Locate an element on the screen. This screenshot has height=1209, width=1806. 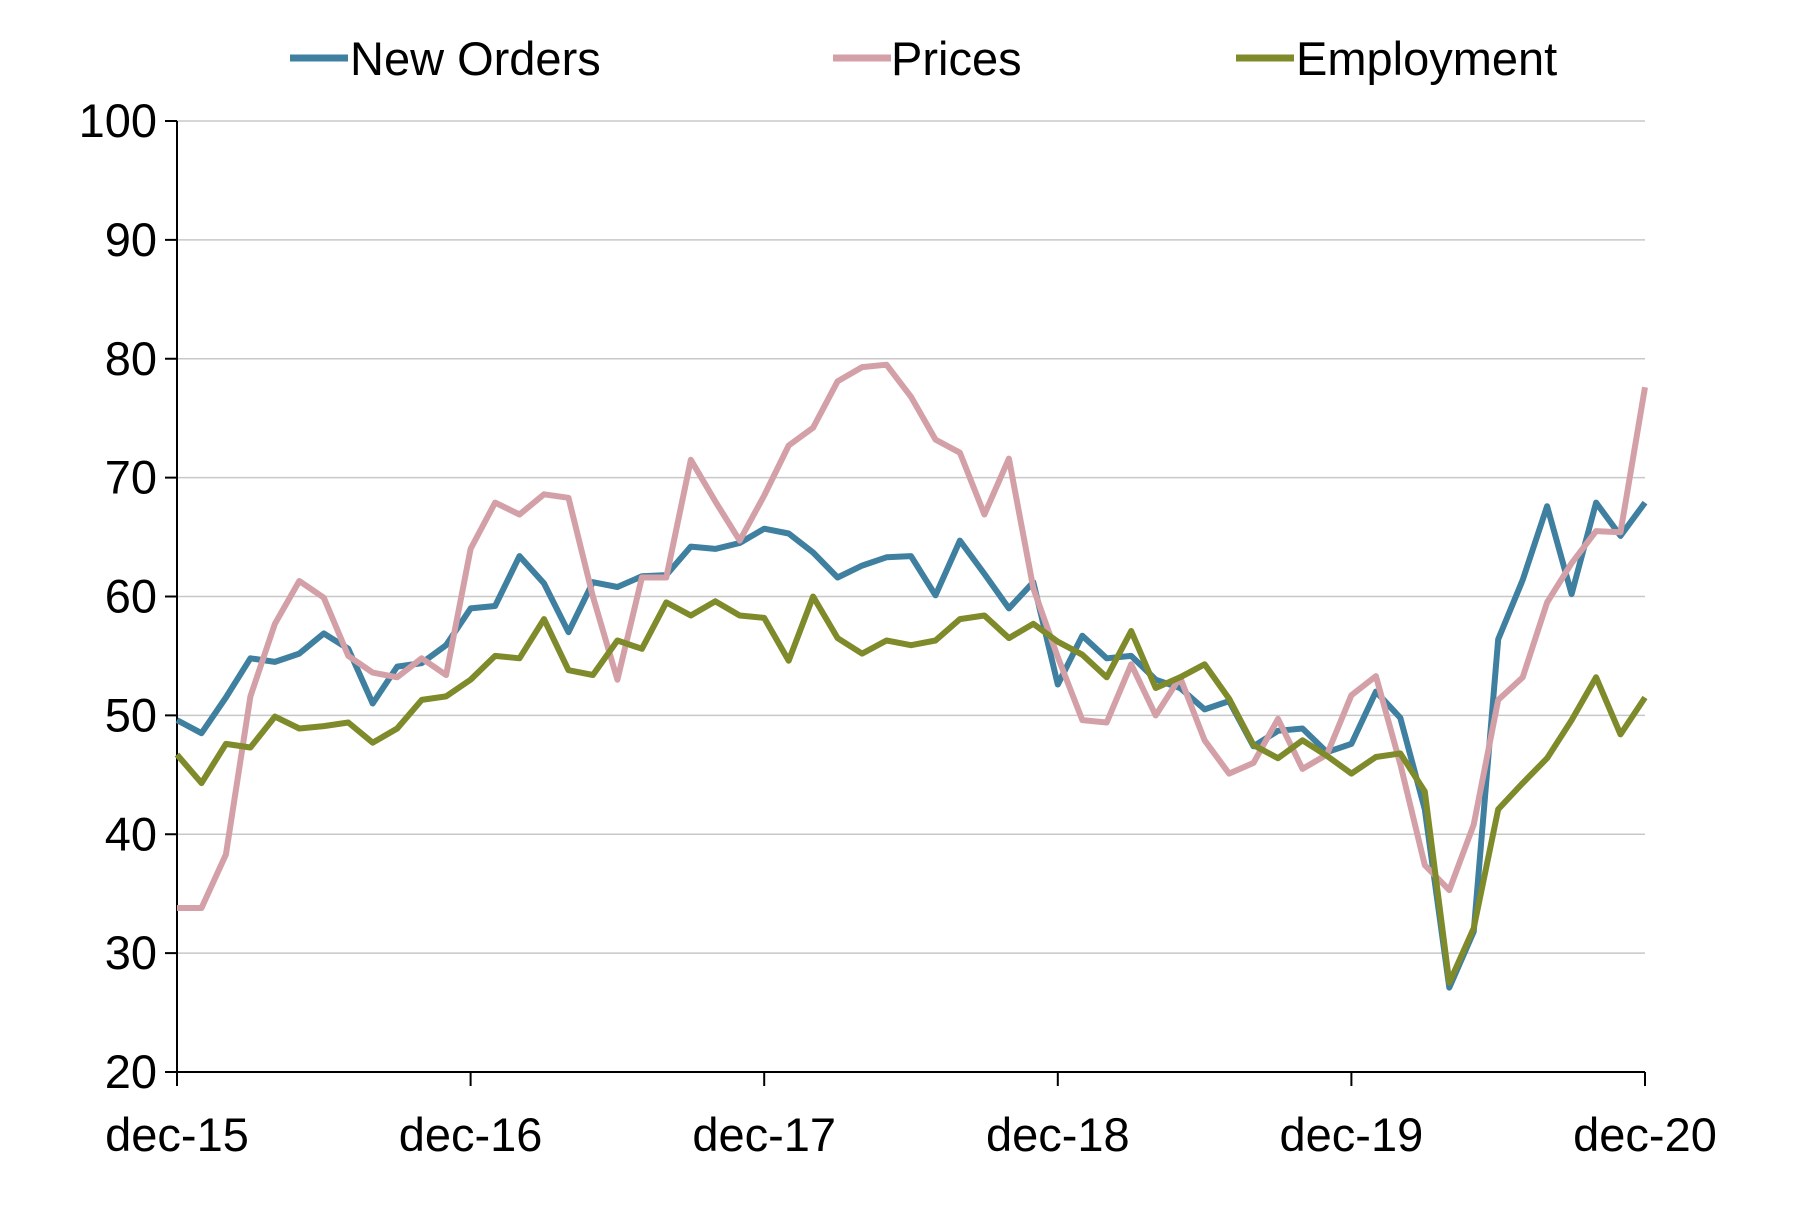
x-tick-label: dec-15 is located at coordinates (177, 1134).